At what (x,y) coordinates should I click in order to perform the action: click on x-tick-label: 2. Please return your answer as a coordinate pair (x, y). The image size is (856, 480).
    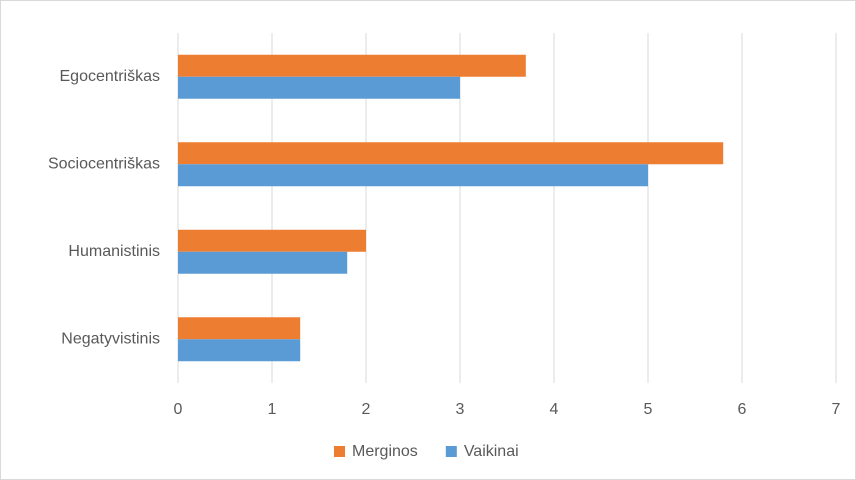
    Looking at the image, I should click on (366, 409).